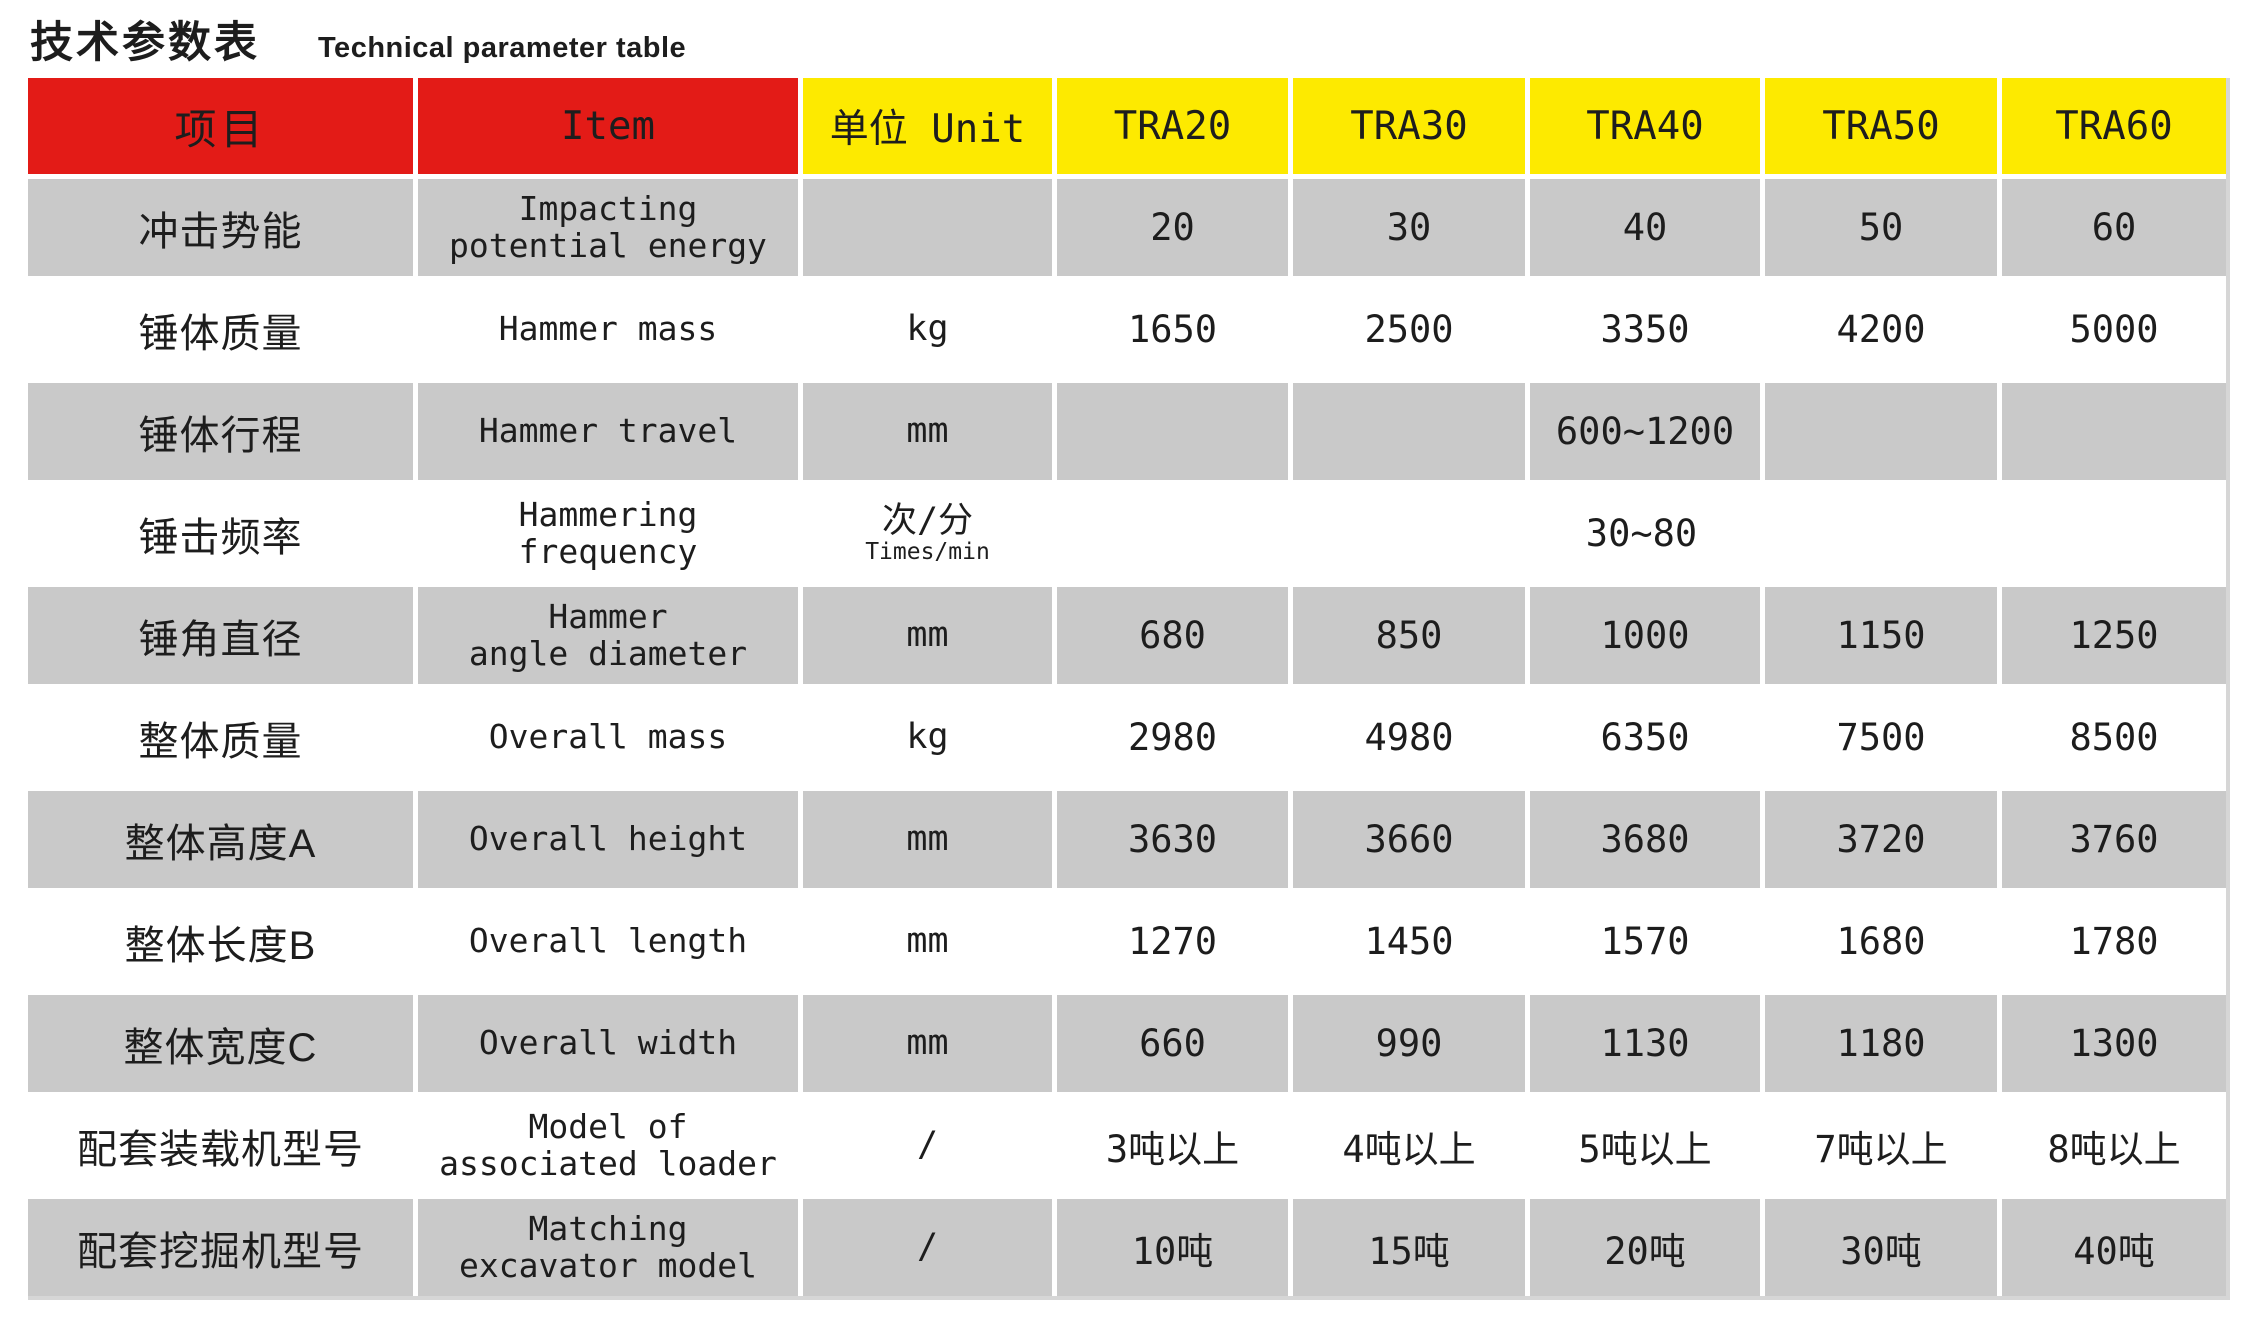 This screenshot has height=1341, width=2248. I want to click on unit-cell-row4: 次/分 Times/min, so click(927, 533).